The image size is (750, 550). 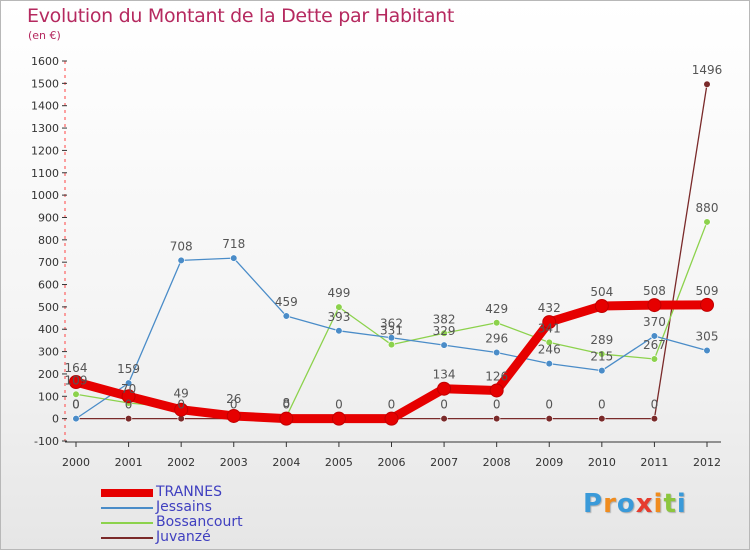 I want to click on chart-unit-label: (en €), so click(x=44, y=35).